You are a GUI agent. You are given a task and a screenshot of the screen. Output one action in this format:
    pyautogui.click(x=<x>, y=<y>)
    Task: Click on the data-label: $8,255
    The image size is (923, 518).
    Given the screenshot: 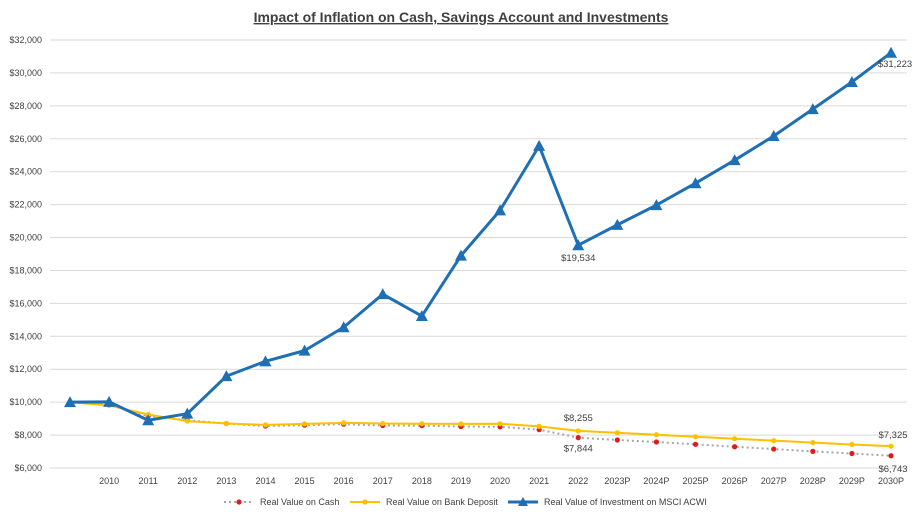 What is the action you would take?
    pyautogui.click(x=578, y=418)
    